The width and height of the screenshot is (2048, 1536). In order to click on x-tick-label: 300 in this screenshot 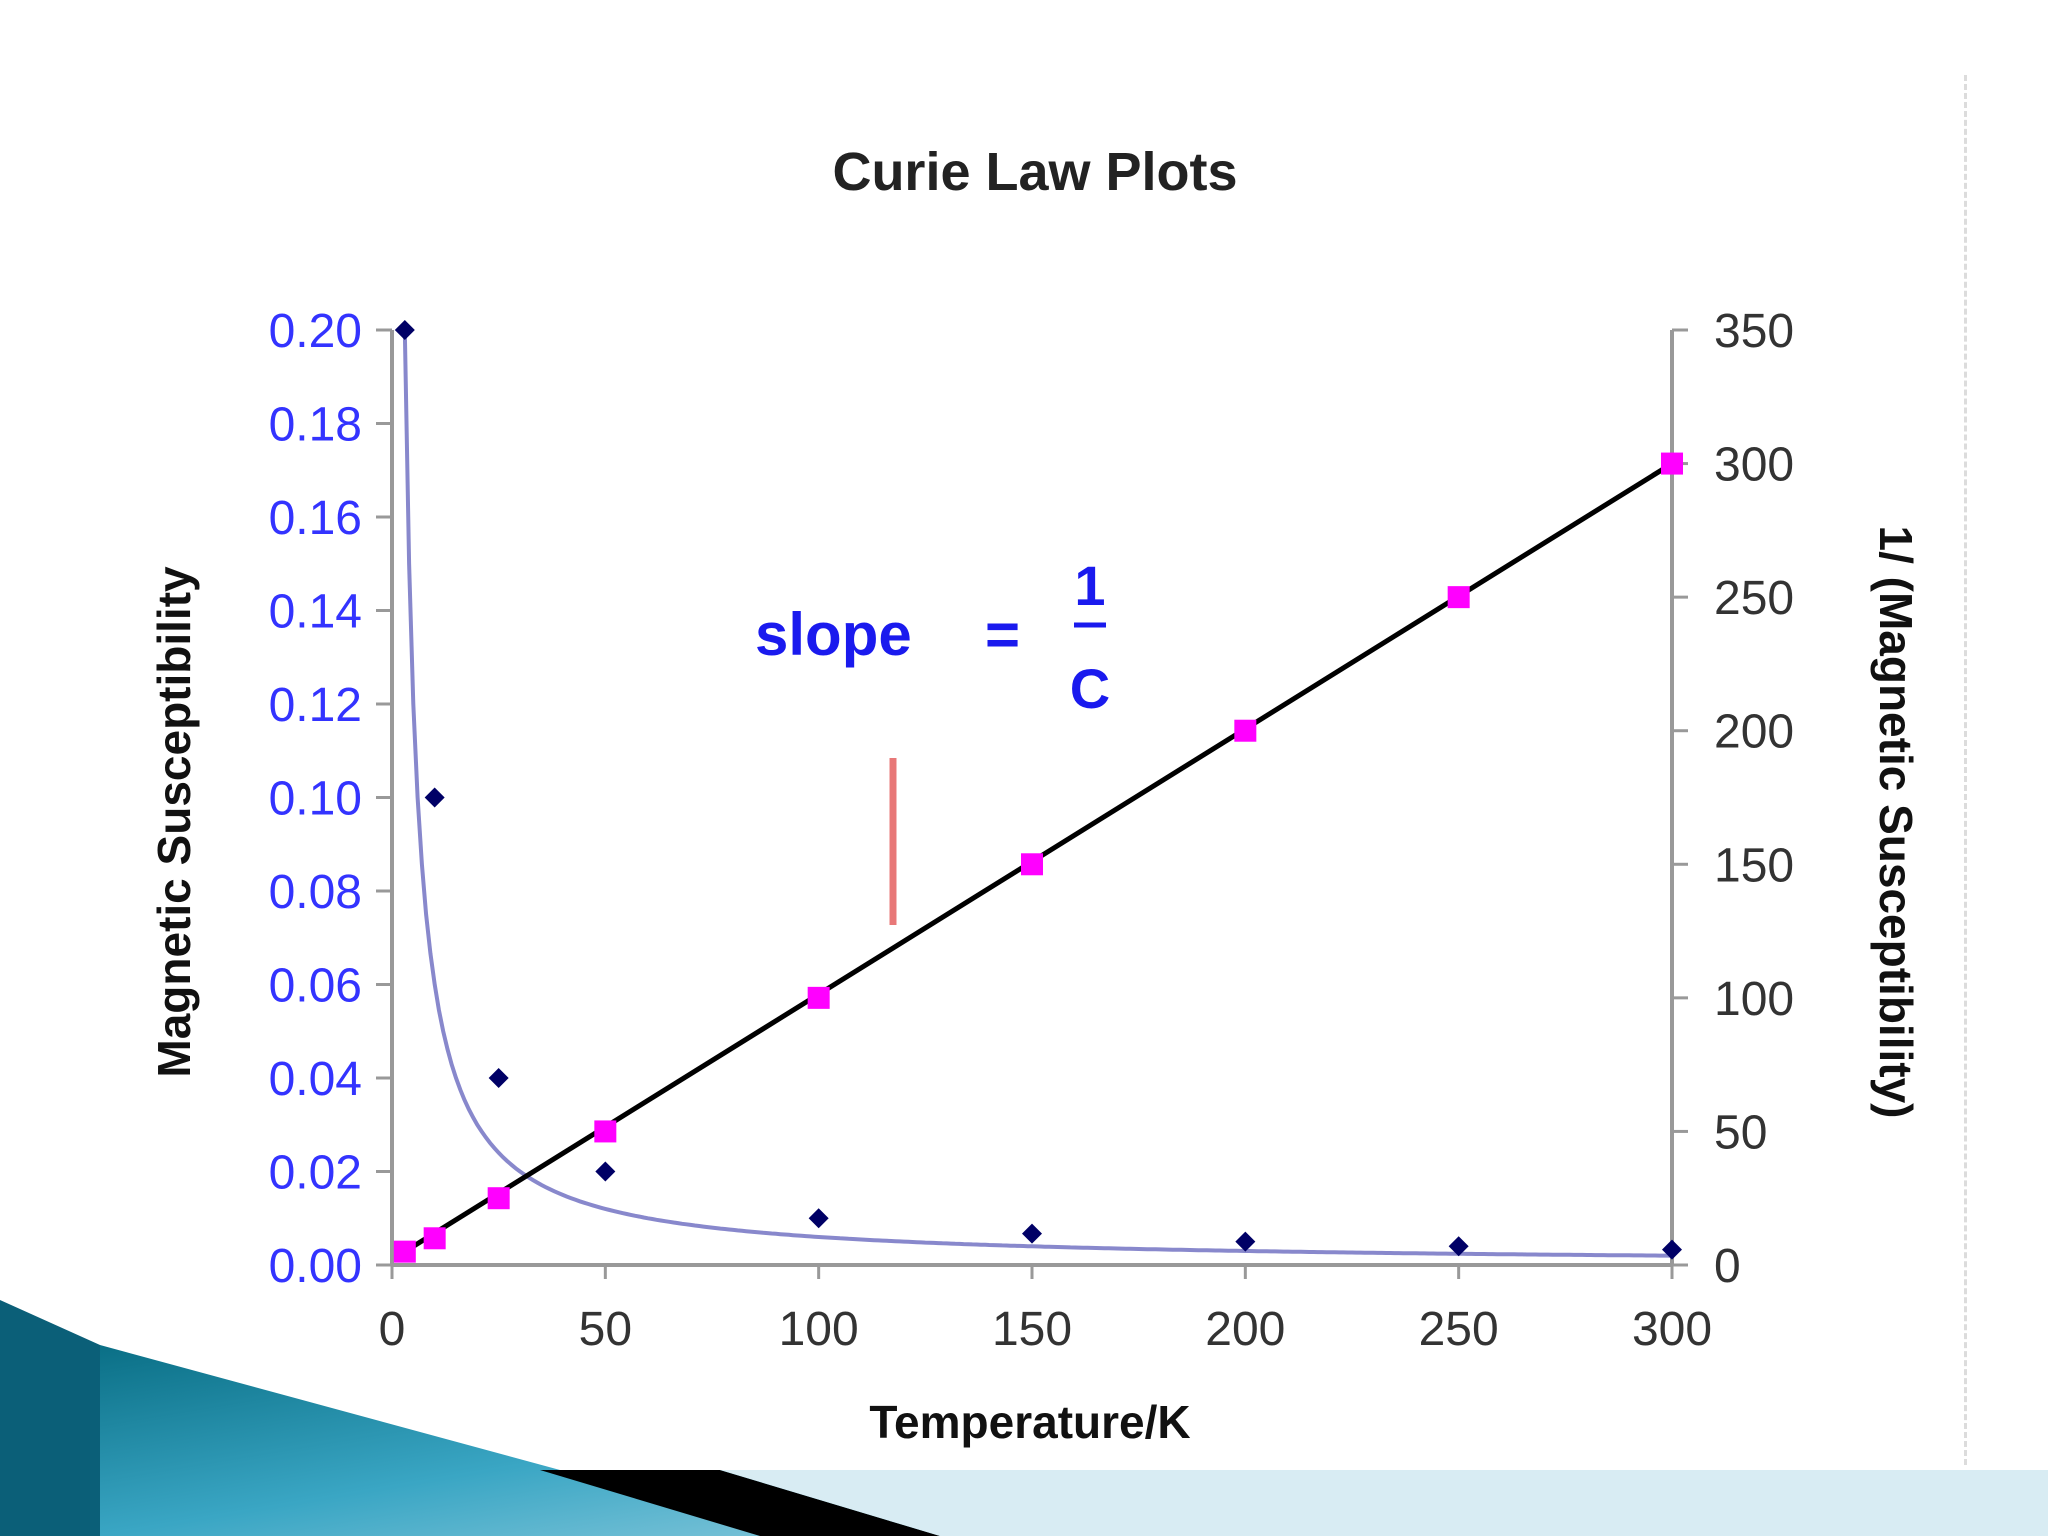, I will do `click(1672, 1329)`.